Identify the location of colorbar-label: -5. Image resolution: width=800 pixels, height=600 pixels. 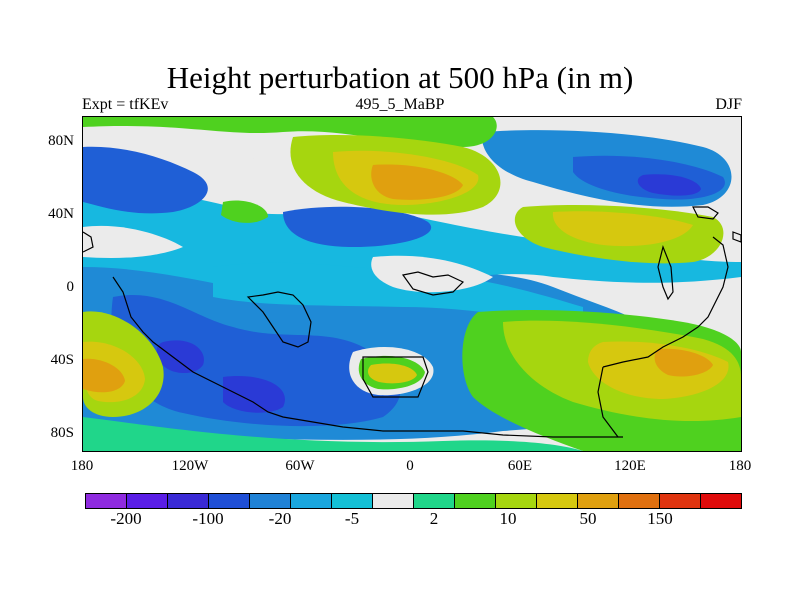
(352, 518).